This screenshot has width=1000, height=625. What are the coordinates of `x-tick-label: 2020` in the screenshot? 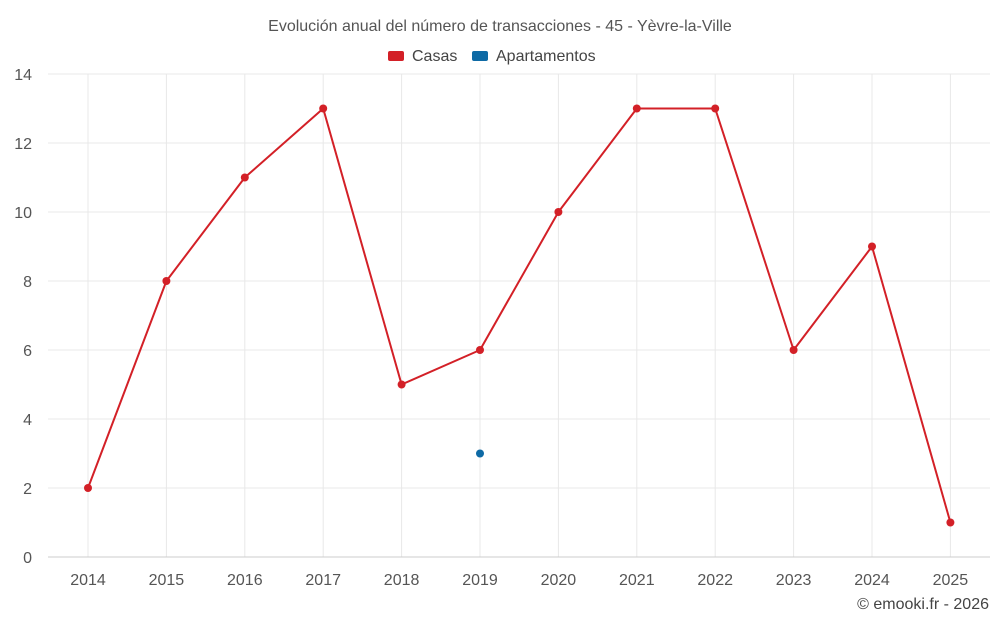 It's located at (559, 580).